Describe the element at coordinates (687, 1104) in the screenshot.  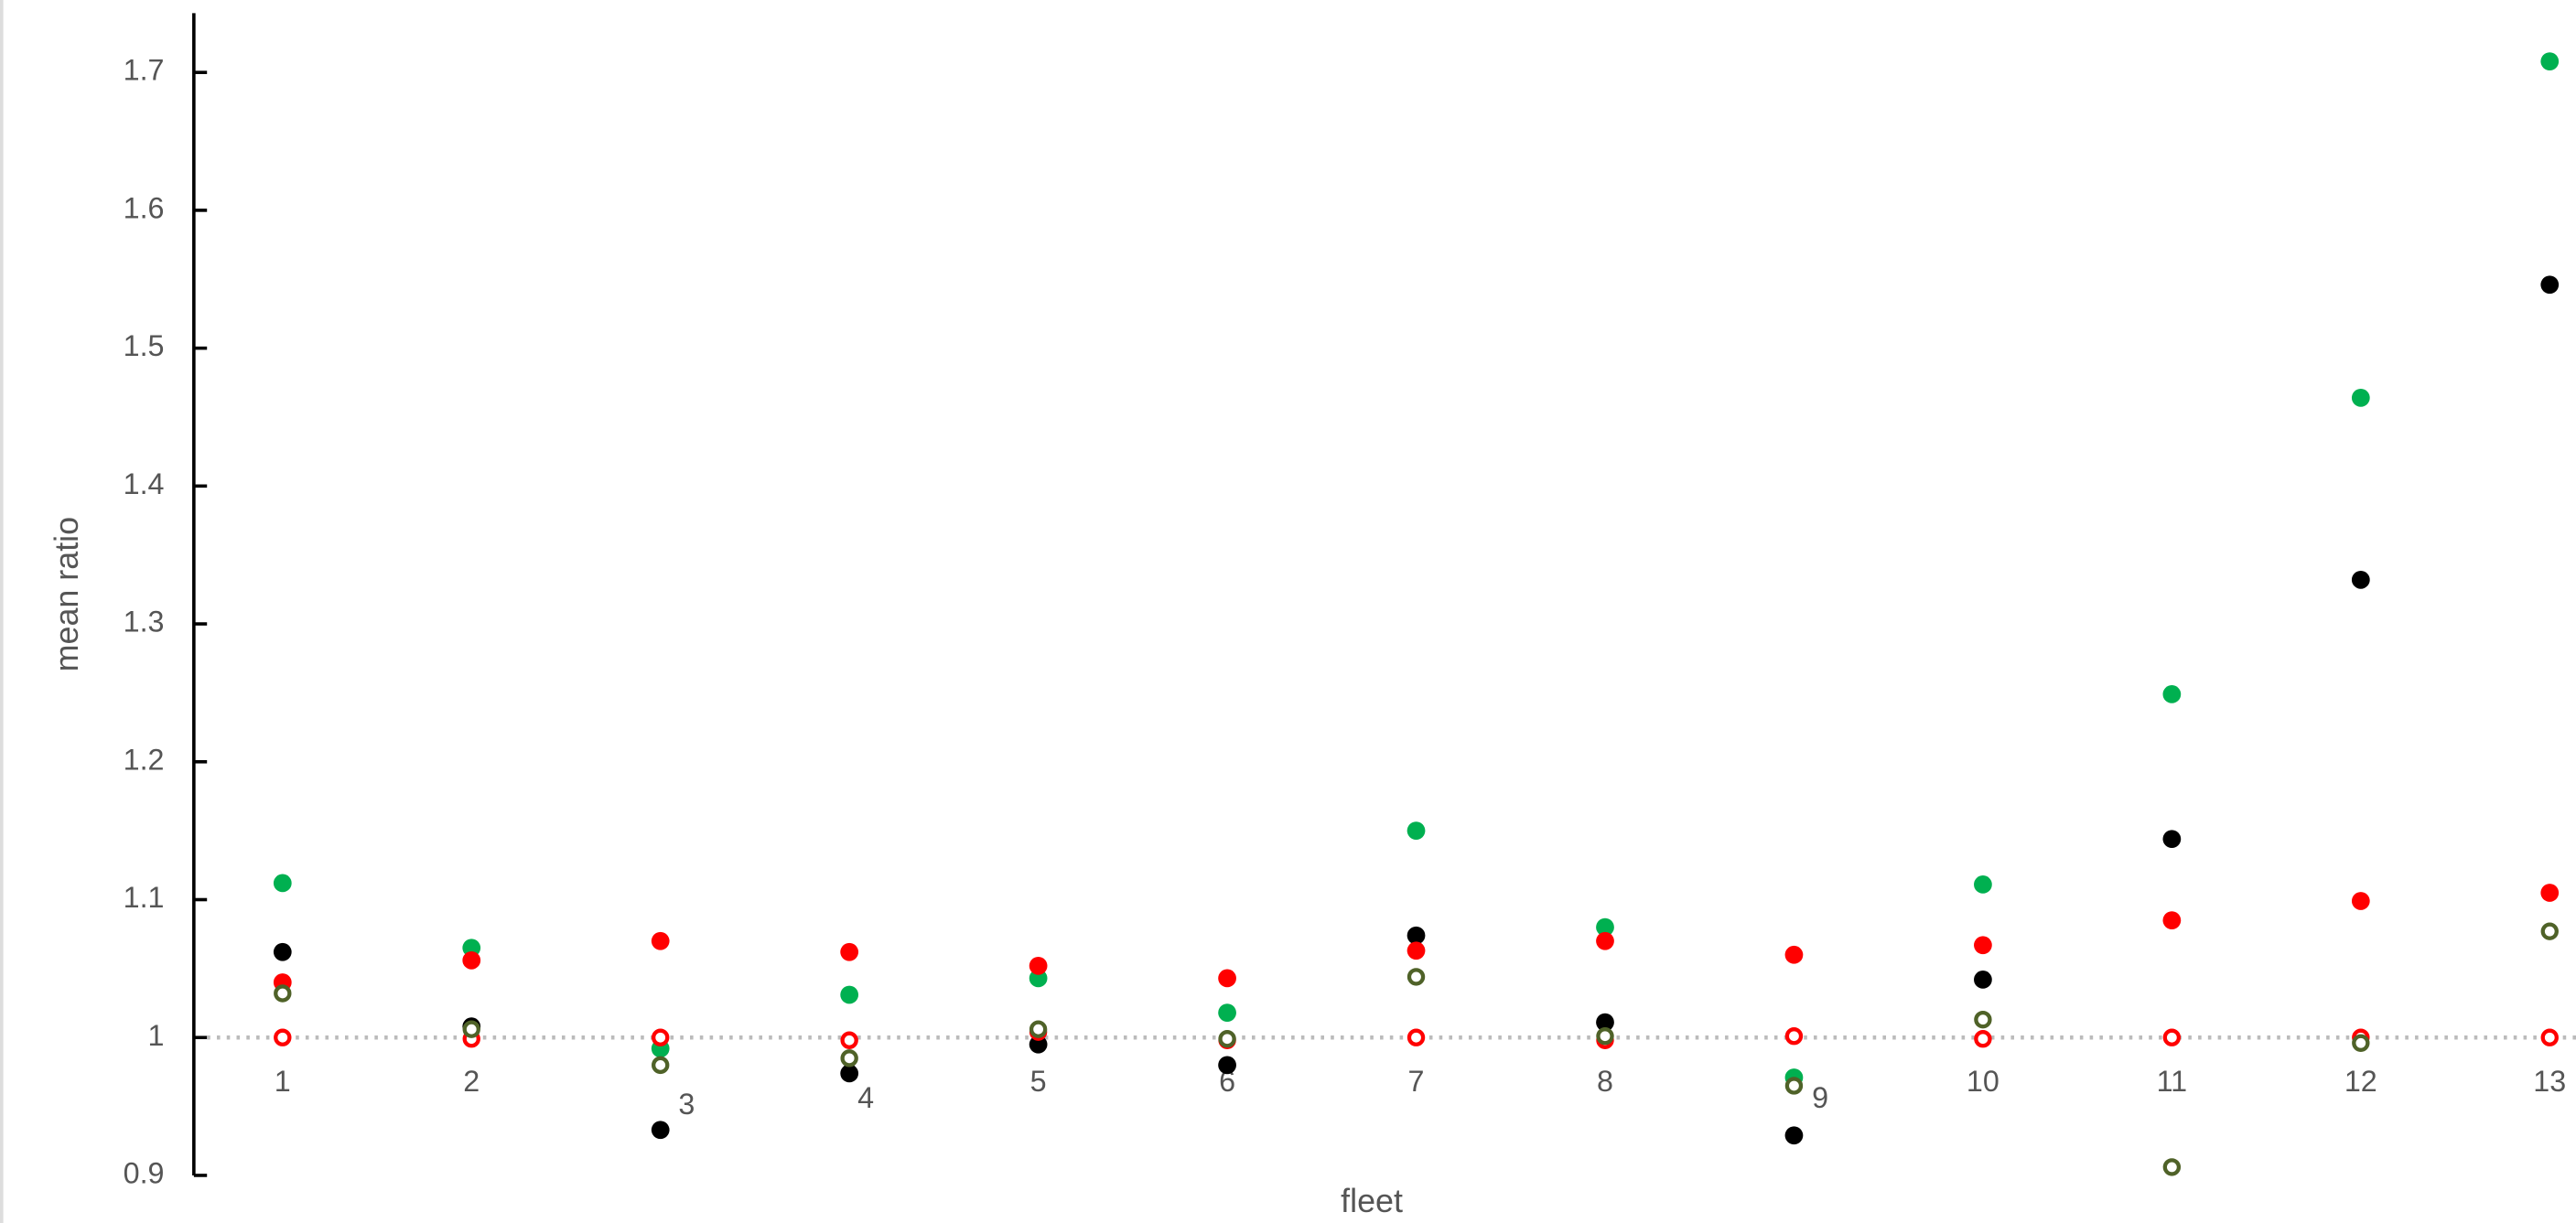
I see `x-tick-label: 3` at that location.